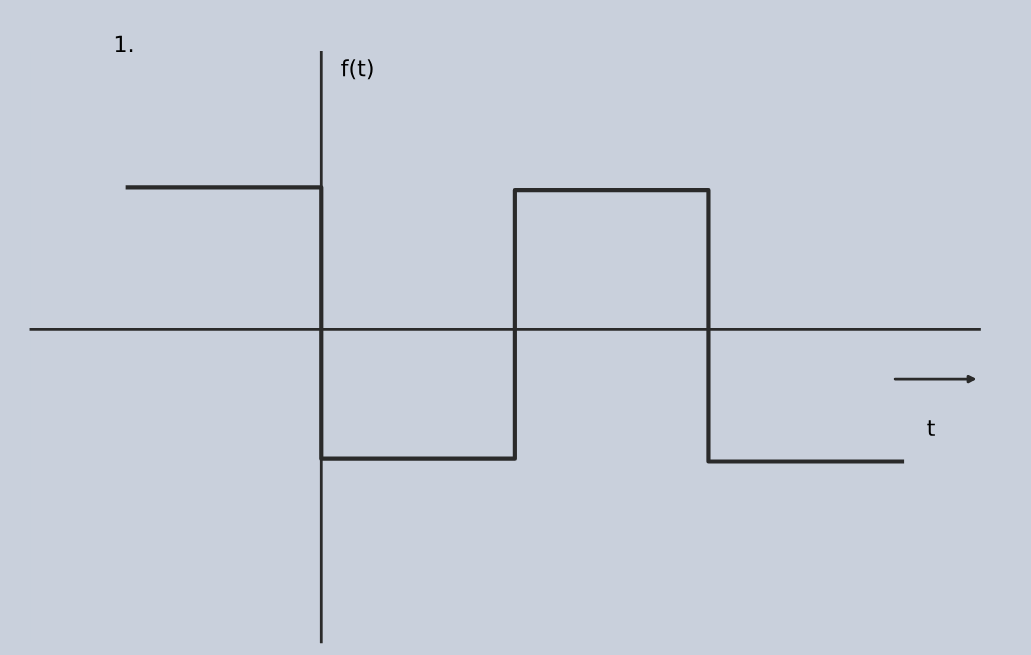  What do you see at coordinates (931, 428) in the screenshot?
I see `x-axis-title: t` at bounding box center [931, 428].